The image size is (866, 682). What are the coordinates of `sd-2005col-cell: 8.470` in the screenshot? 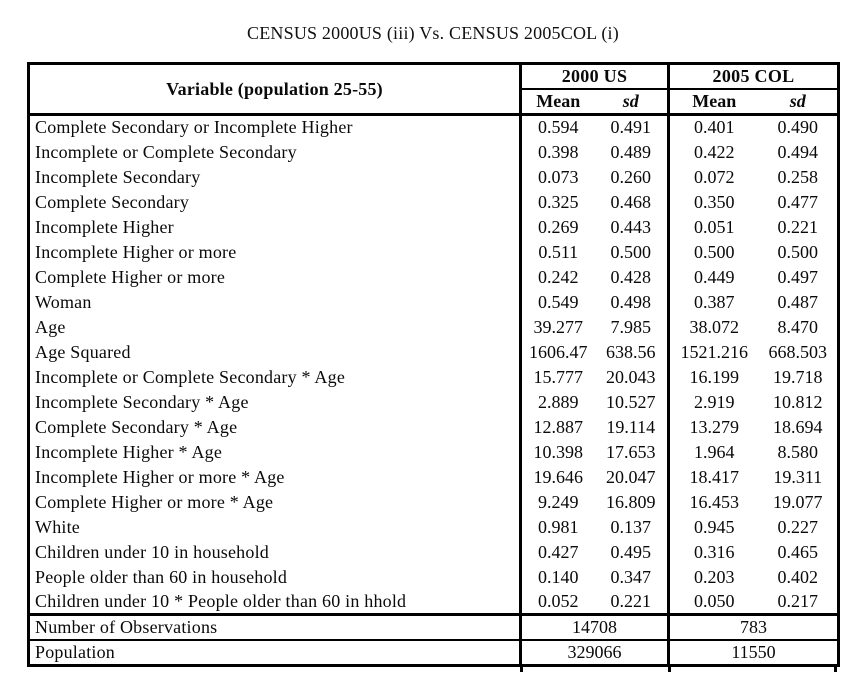 It's located at (798, 326).